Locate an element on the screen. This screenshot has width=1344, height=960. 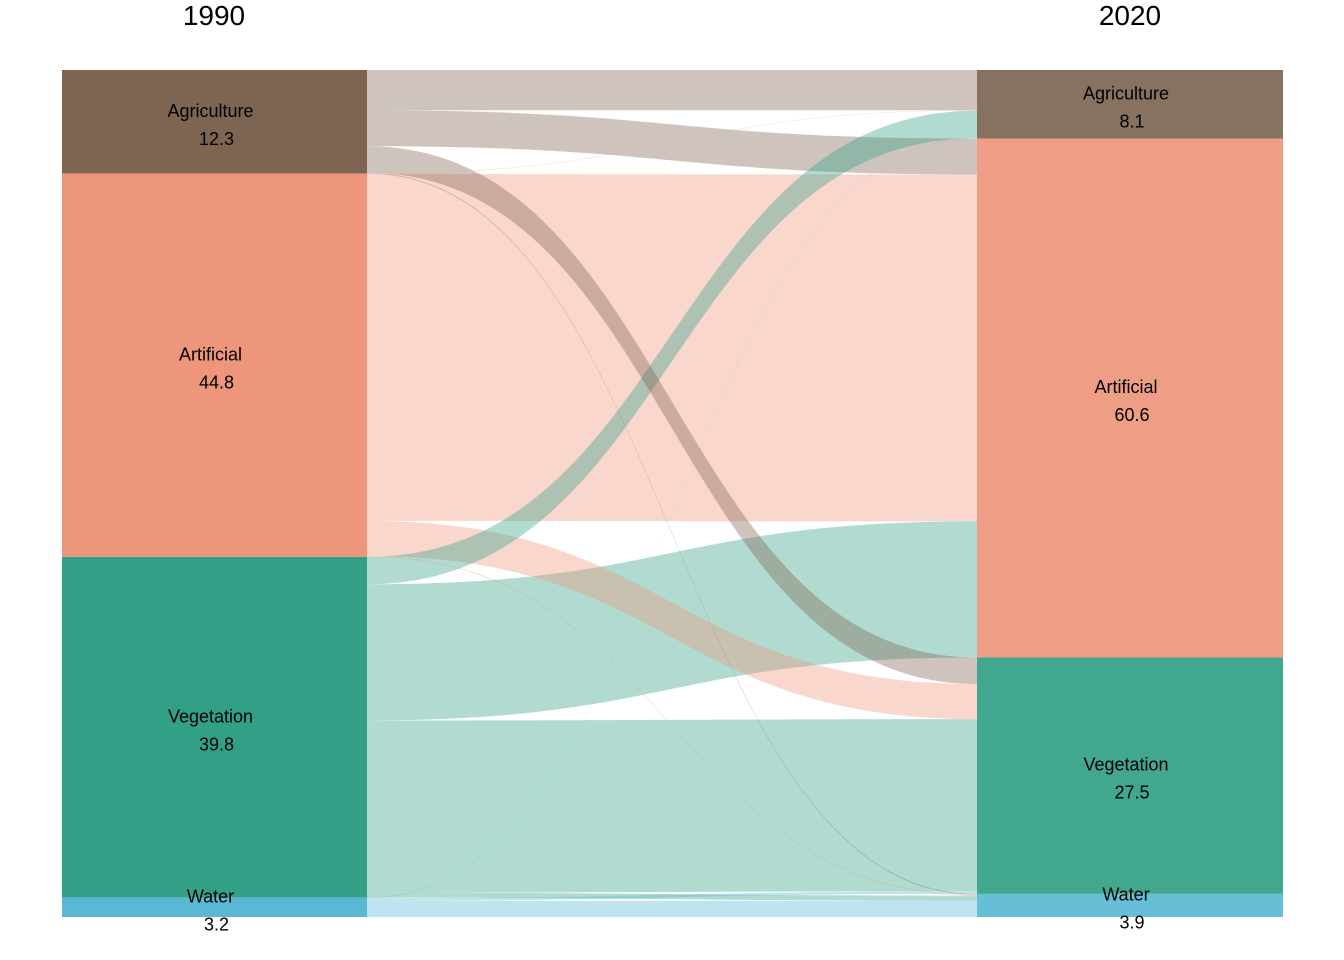
node-left-vegetation is located at coordinates (214, 727).